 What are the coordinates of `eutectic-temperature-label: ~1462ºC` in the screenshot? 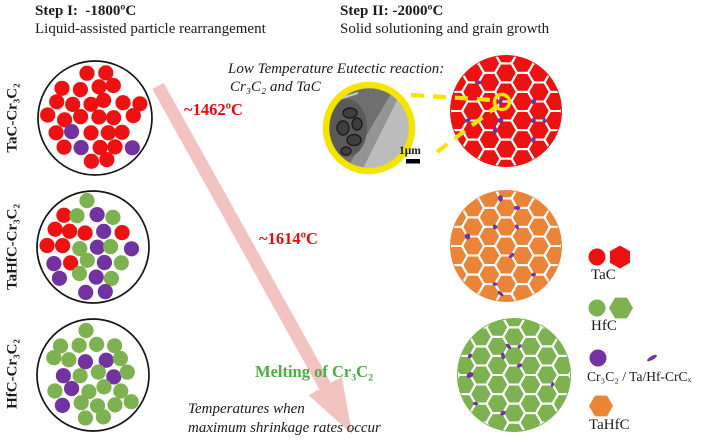 It's located at (213, 109).